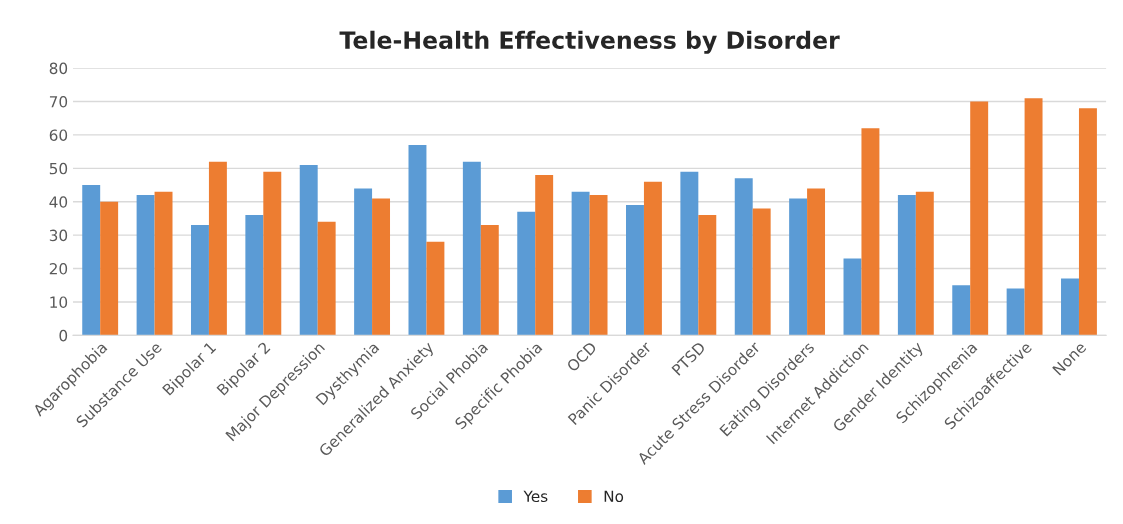 This screenshot has width=1123, height=524. Describe the element at coordinates (58, 135) in the screenshot. I see `y-tick-label: 60` at that location.